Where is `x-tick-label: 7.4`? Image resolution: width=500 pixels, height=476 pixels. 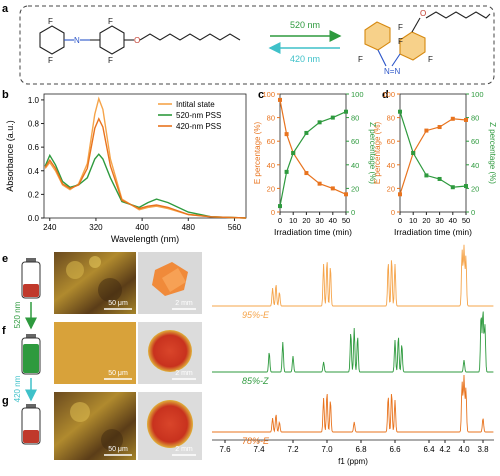 x-tick-label: 7.4 is located at coordinates (259, 449).